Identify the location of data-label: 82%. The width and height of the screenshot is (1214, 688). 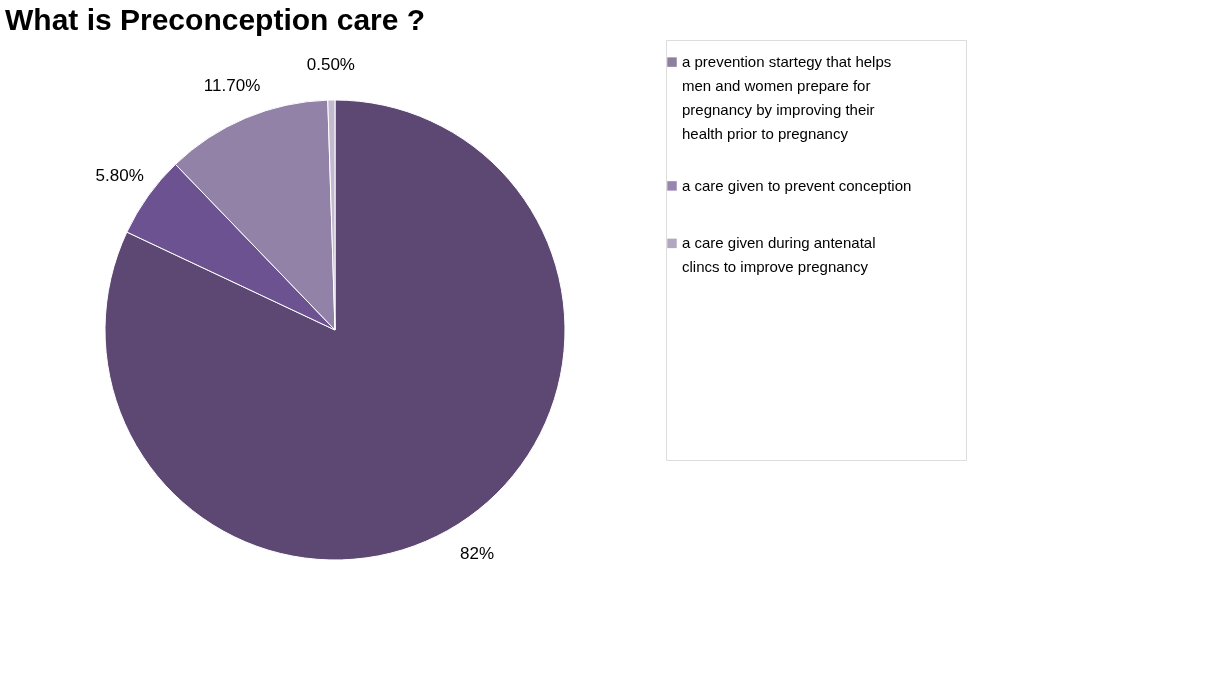
(477, 553).